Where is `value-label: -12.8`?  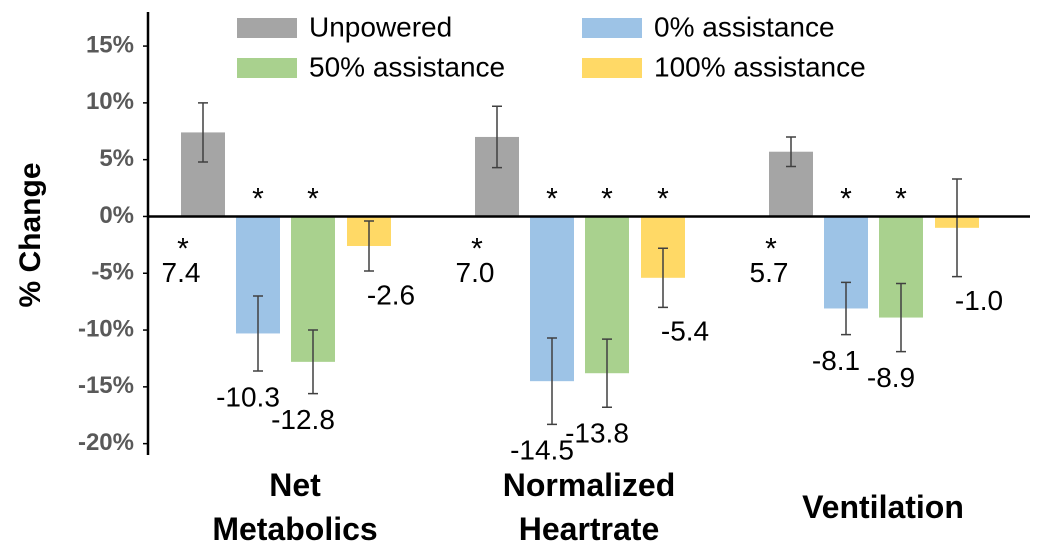 value-label: -12.8 is located at coordinates (303, 419).